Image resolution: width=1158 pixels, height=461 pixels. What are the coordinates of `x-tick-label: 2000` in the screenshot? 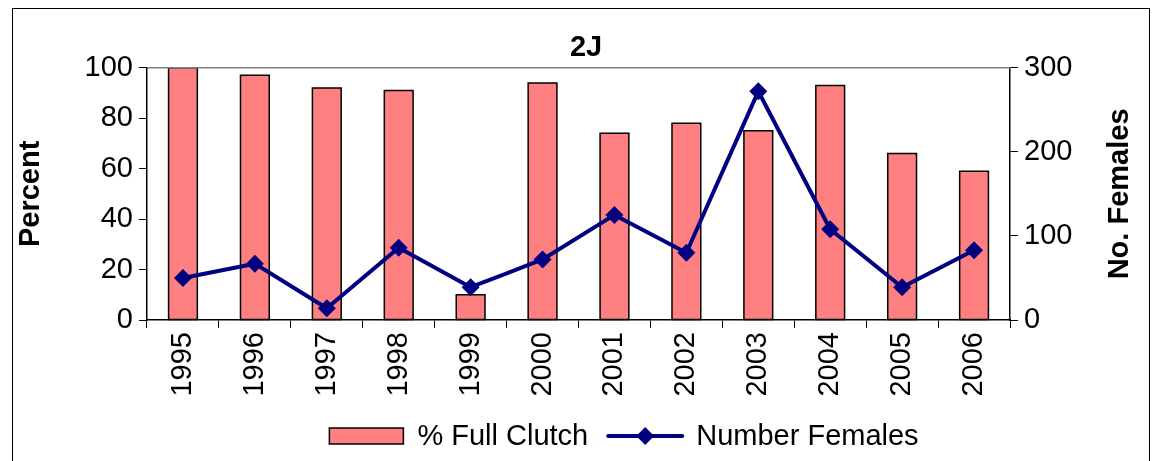 It's located at (540, 364).